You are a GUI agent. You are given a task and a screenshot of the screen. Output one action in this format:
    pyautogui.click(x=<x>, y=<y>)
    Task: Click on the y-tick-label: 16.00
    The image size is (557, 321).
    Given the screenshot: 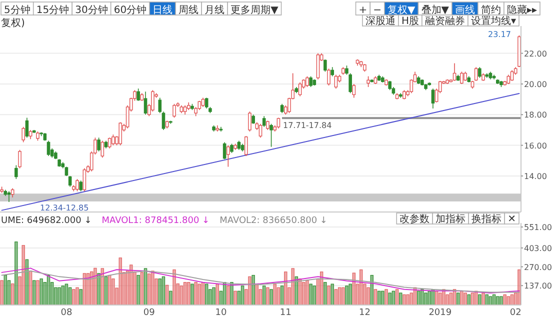 What is the action you would take?
    pyautogui.click(x=535, y=145)
    